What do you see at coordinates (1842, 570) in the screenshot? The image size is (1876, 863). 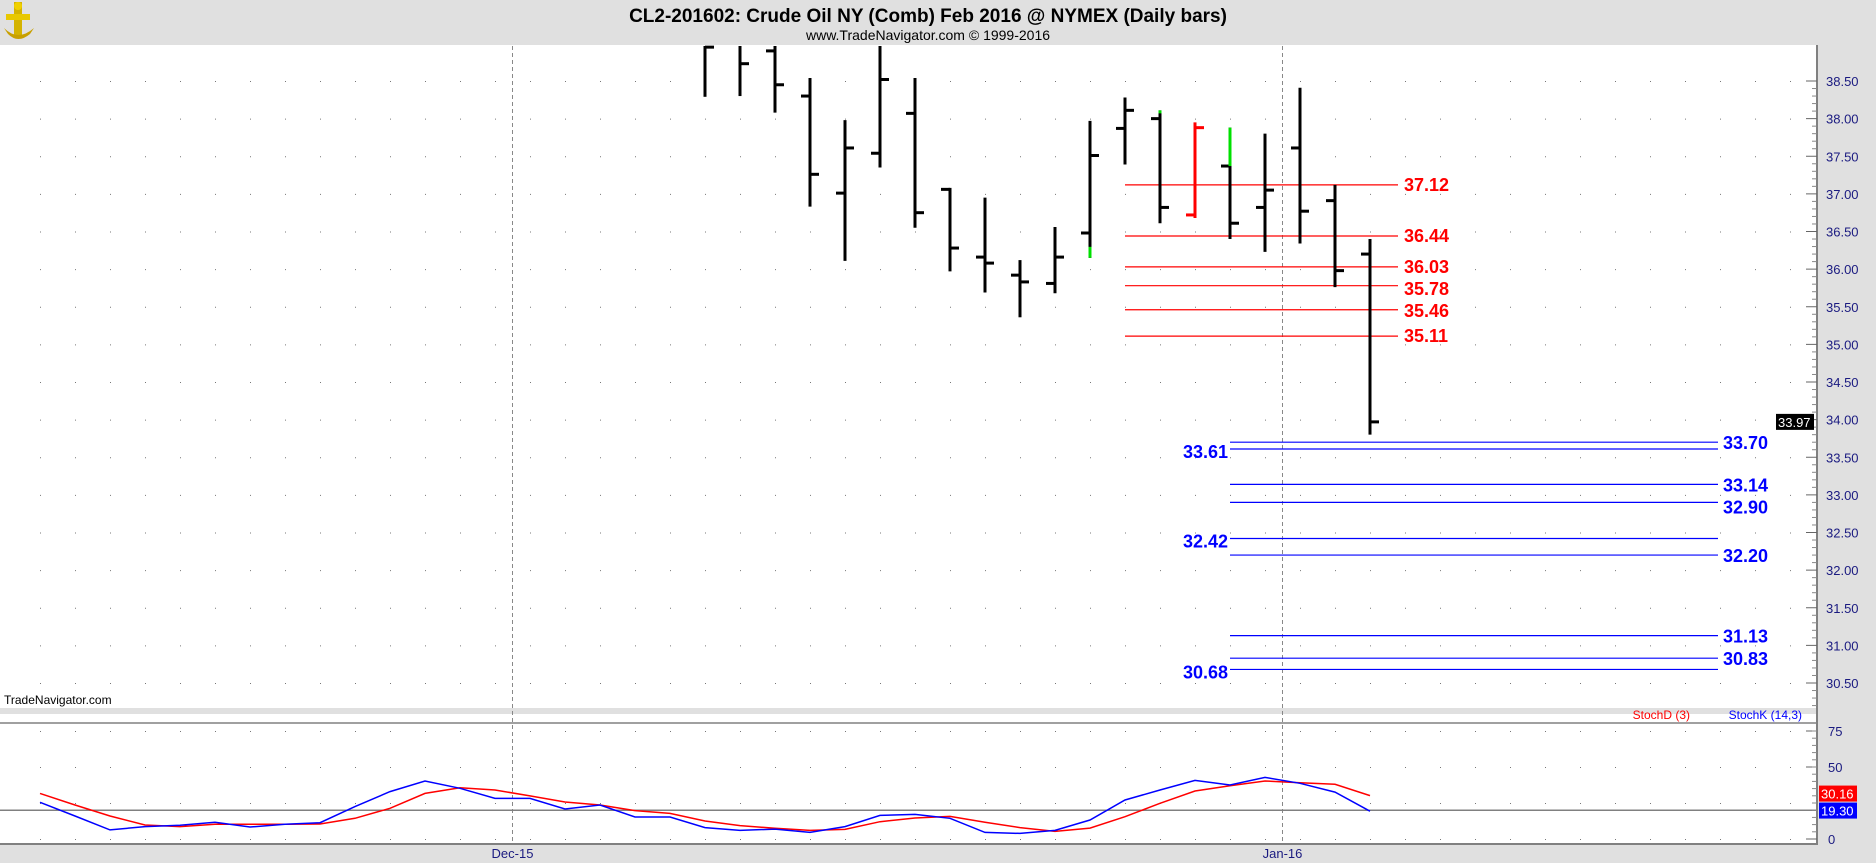 I see `price-tick-label: 32.00` at bounding box center [1842, 570].